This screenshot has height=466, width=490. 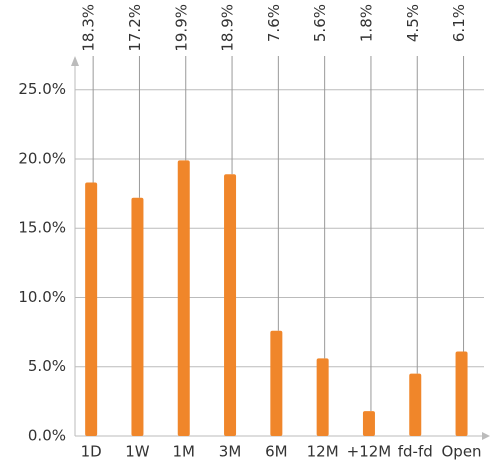 I want to click on value-label: 1.8%, so click(x=366, y=23).